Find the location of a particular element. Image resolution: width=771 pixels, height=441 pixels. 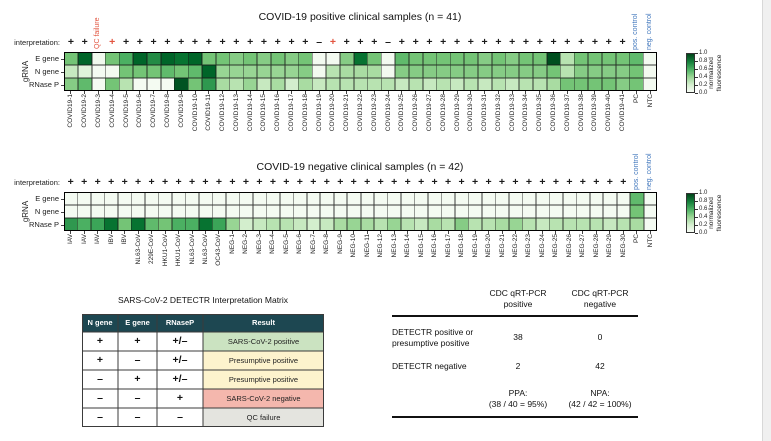

column-label: NEG-24 is located at coordinates (542, 246).